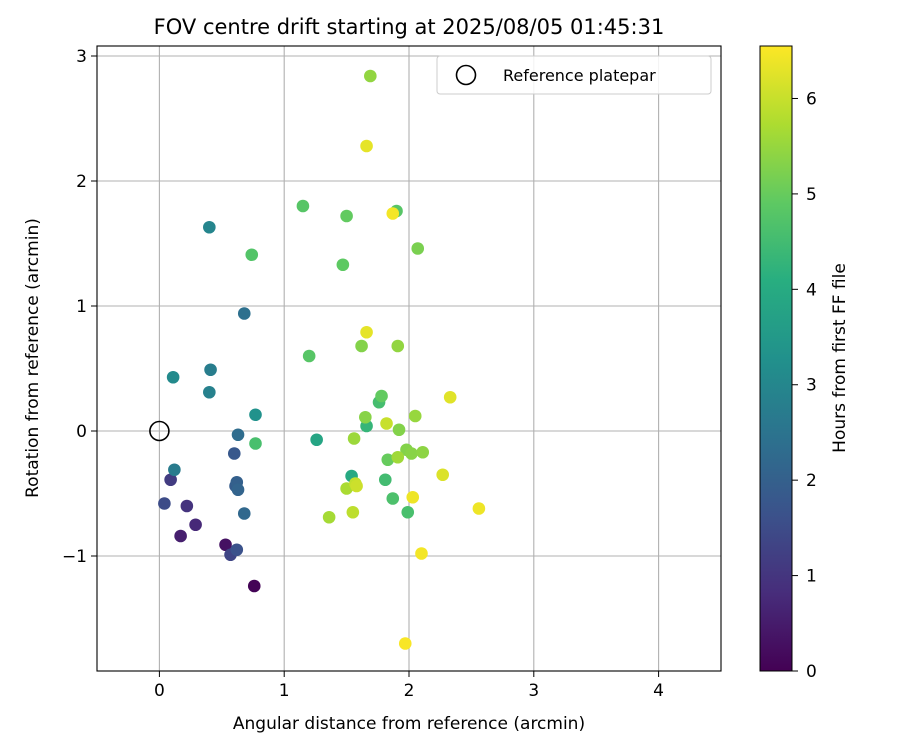 Image resolution: width=900 pixels, height=750 pixels. What do you see at coordinates (804, 385) in the screenshot?
I see `colorbar-ticks: 0 1 2 3 4 5 6` at bounding box center [804, 385].